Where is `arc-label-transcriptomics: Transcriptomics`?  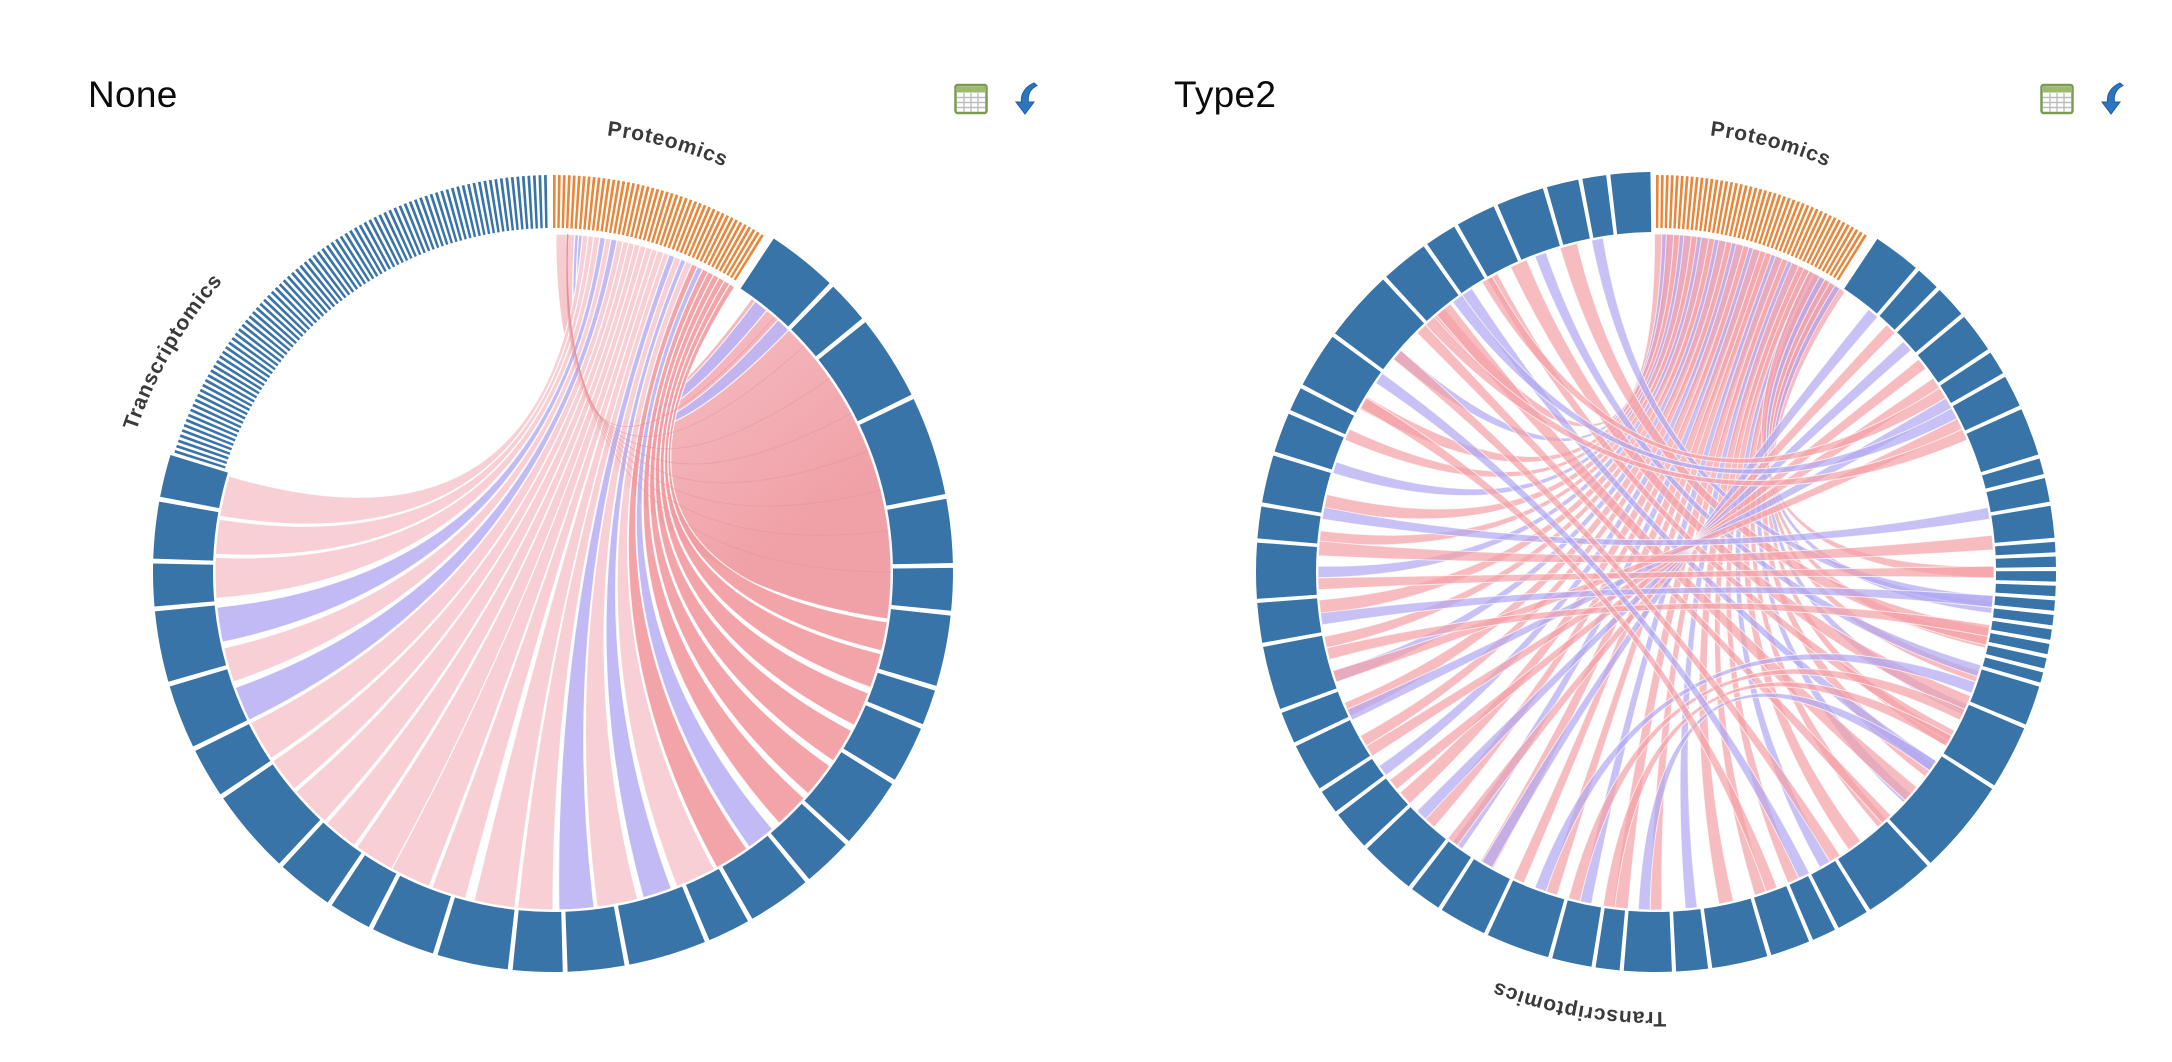 arc-label-transcriptomics: Transcriptomics is located at coordinates (1577, 1003).